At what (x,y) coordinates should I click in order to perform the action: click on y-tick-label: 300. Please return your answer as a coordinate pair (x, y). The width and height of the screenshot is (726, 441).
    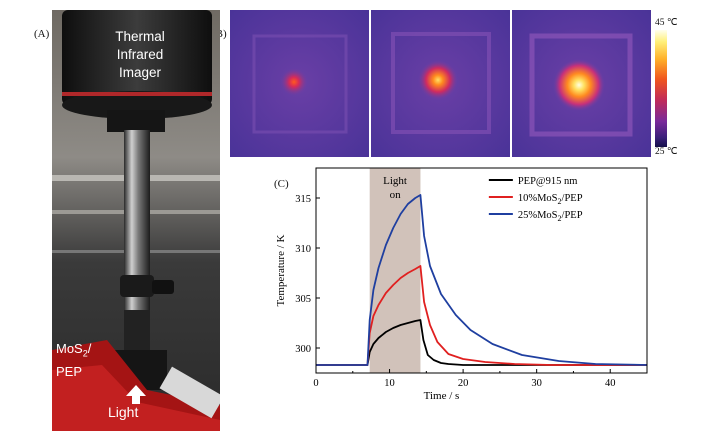
    Looking at the image, I should click on (303, 349).